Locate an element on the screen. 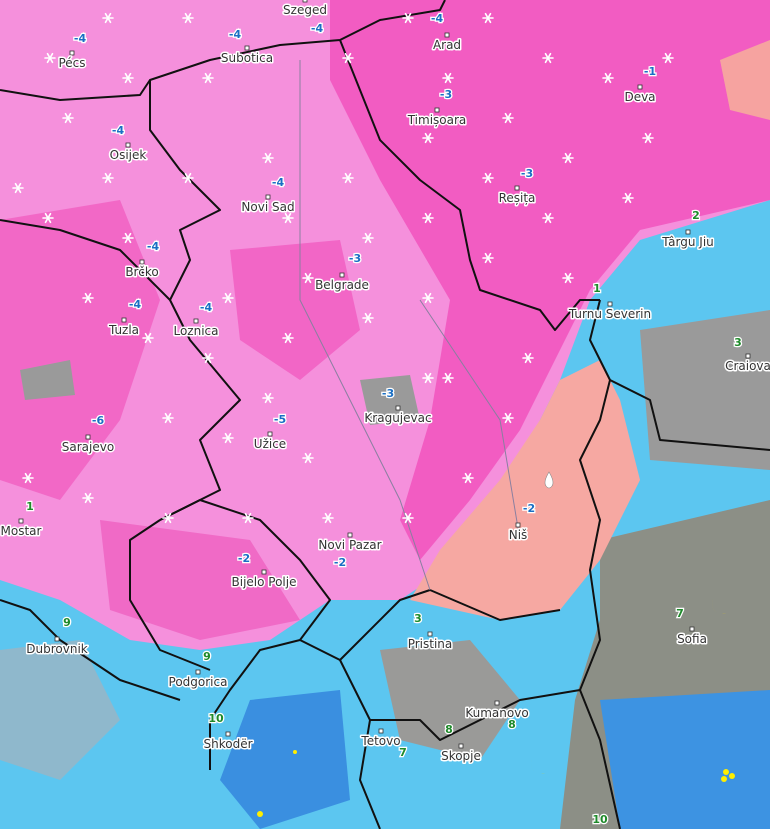 The image size is (770, 829). city-label: Brčko is located at coordinates (141, 272).